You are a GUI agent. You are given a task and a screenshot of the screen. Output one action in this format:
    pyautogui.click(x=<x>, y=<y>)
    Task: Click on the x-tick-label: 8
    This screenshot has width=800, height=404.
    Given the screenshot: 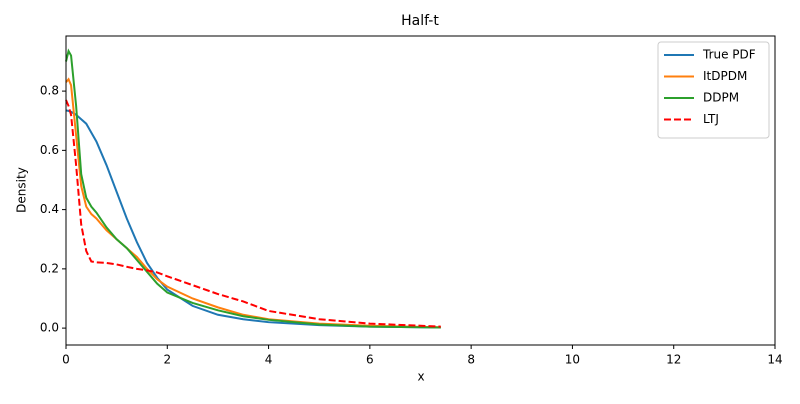 What is the action you would take?
    pyautogui.click(x=471, y=360)
    